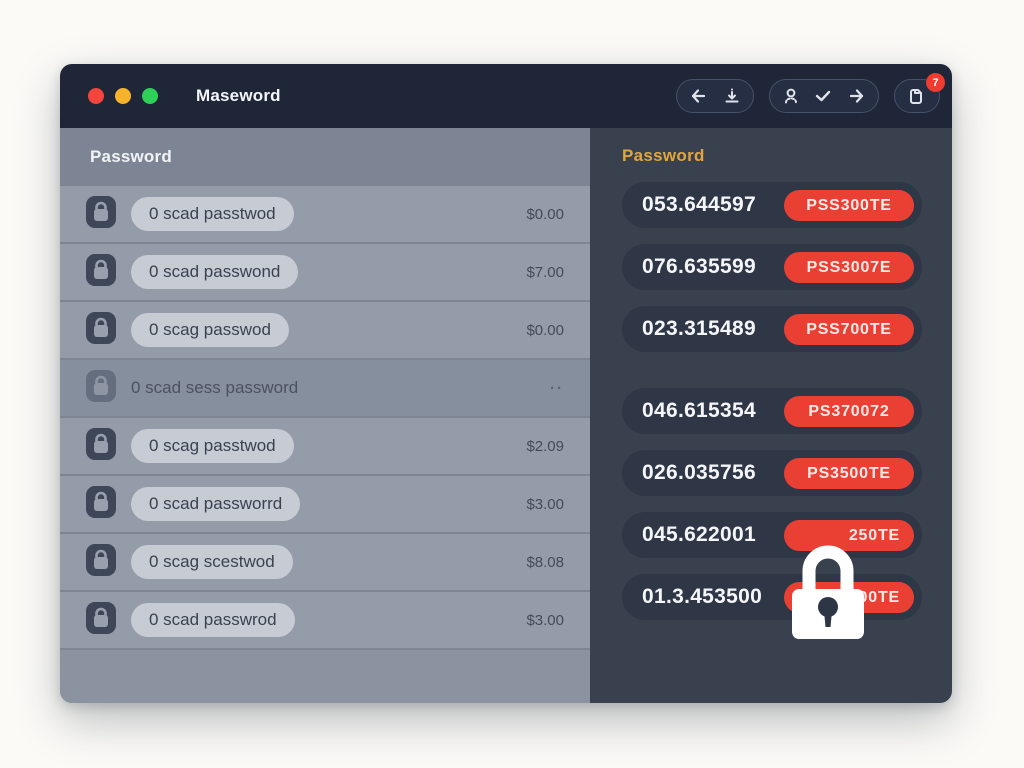 This screenshot has height=768, width=1024. Describe the element at coordinates (856, 96) in the screenshot. I see `forward-arrow-icon` at that location.